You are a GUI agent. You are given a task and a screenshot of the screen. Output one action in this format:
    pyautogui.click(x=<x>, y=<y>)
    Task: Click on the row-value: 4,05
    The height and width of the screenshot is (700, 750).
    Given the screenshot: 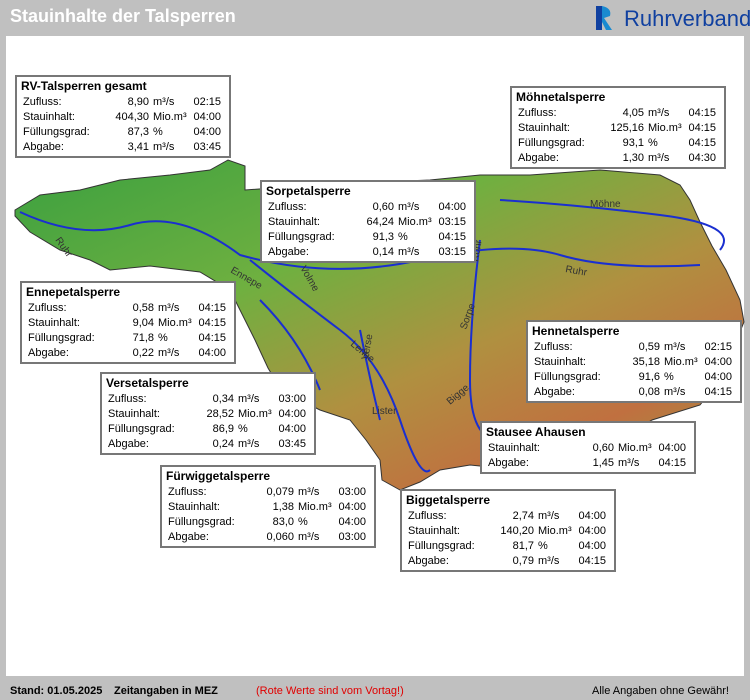 What is the action you would take?
    pyautogui.click(x=633, y=113)
    